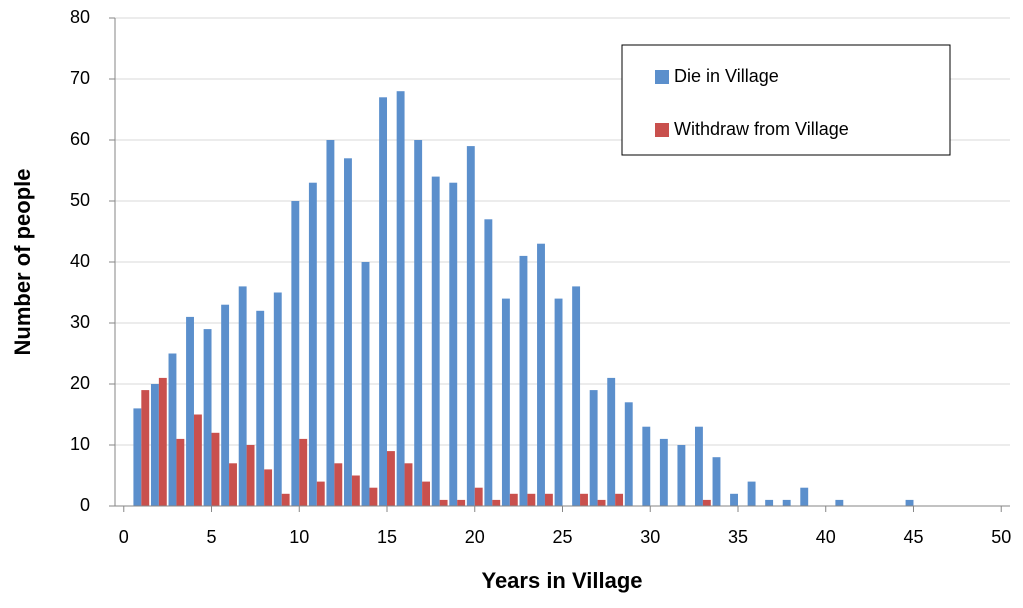  Describe the element at coordinates (786, 100) in the screenshot. I see `legend-box` at that location.